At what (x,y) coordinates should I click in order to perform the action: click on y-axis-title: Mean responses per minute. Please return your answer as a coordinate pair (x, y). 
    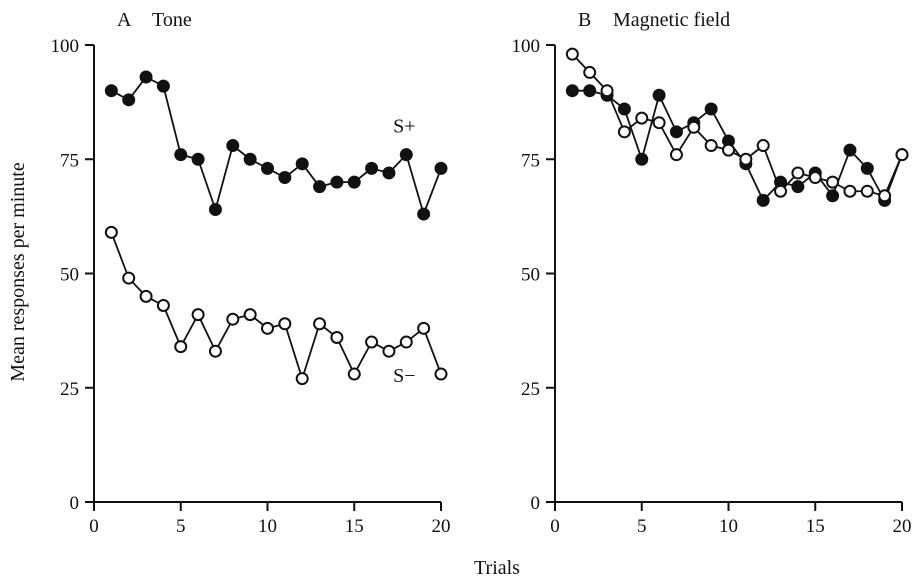
    Looking at the image, I should click on (18, 272).